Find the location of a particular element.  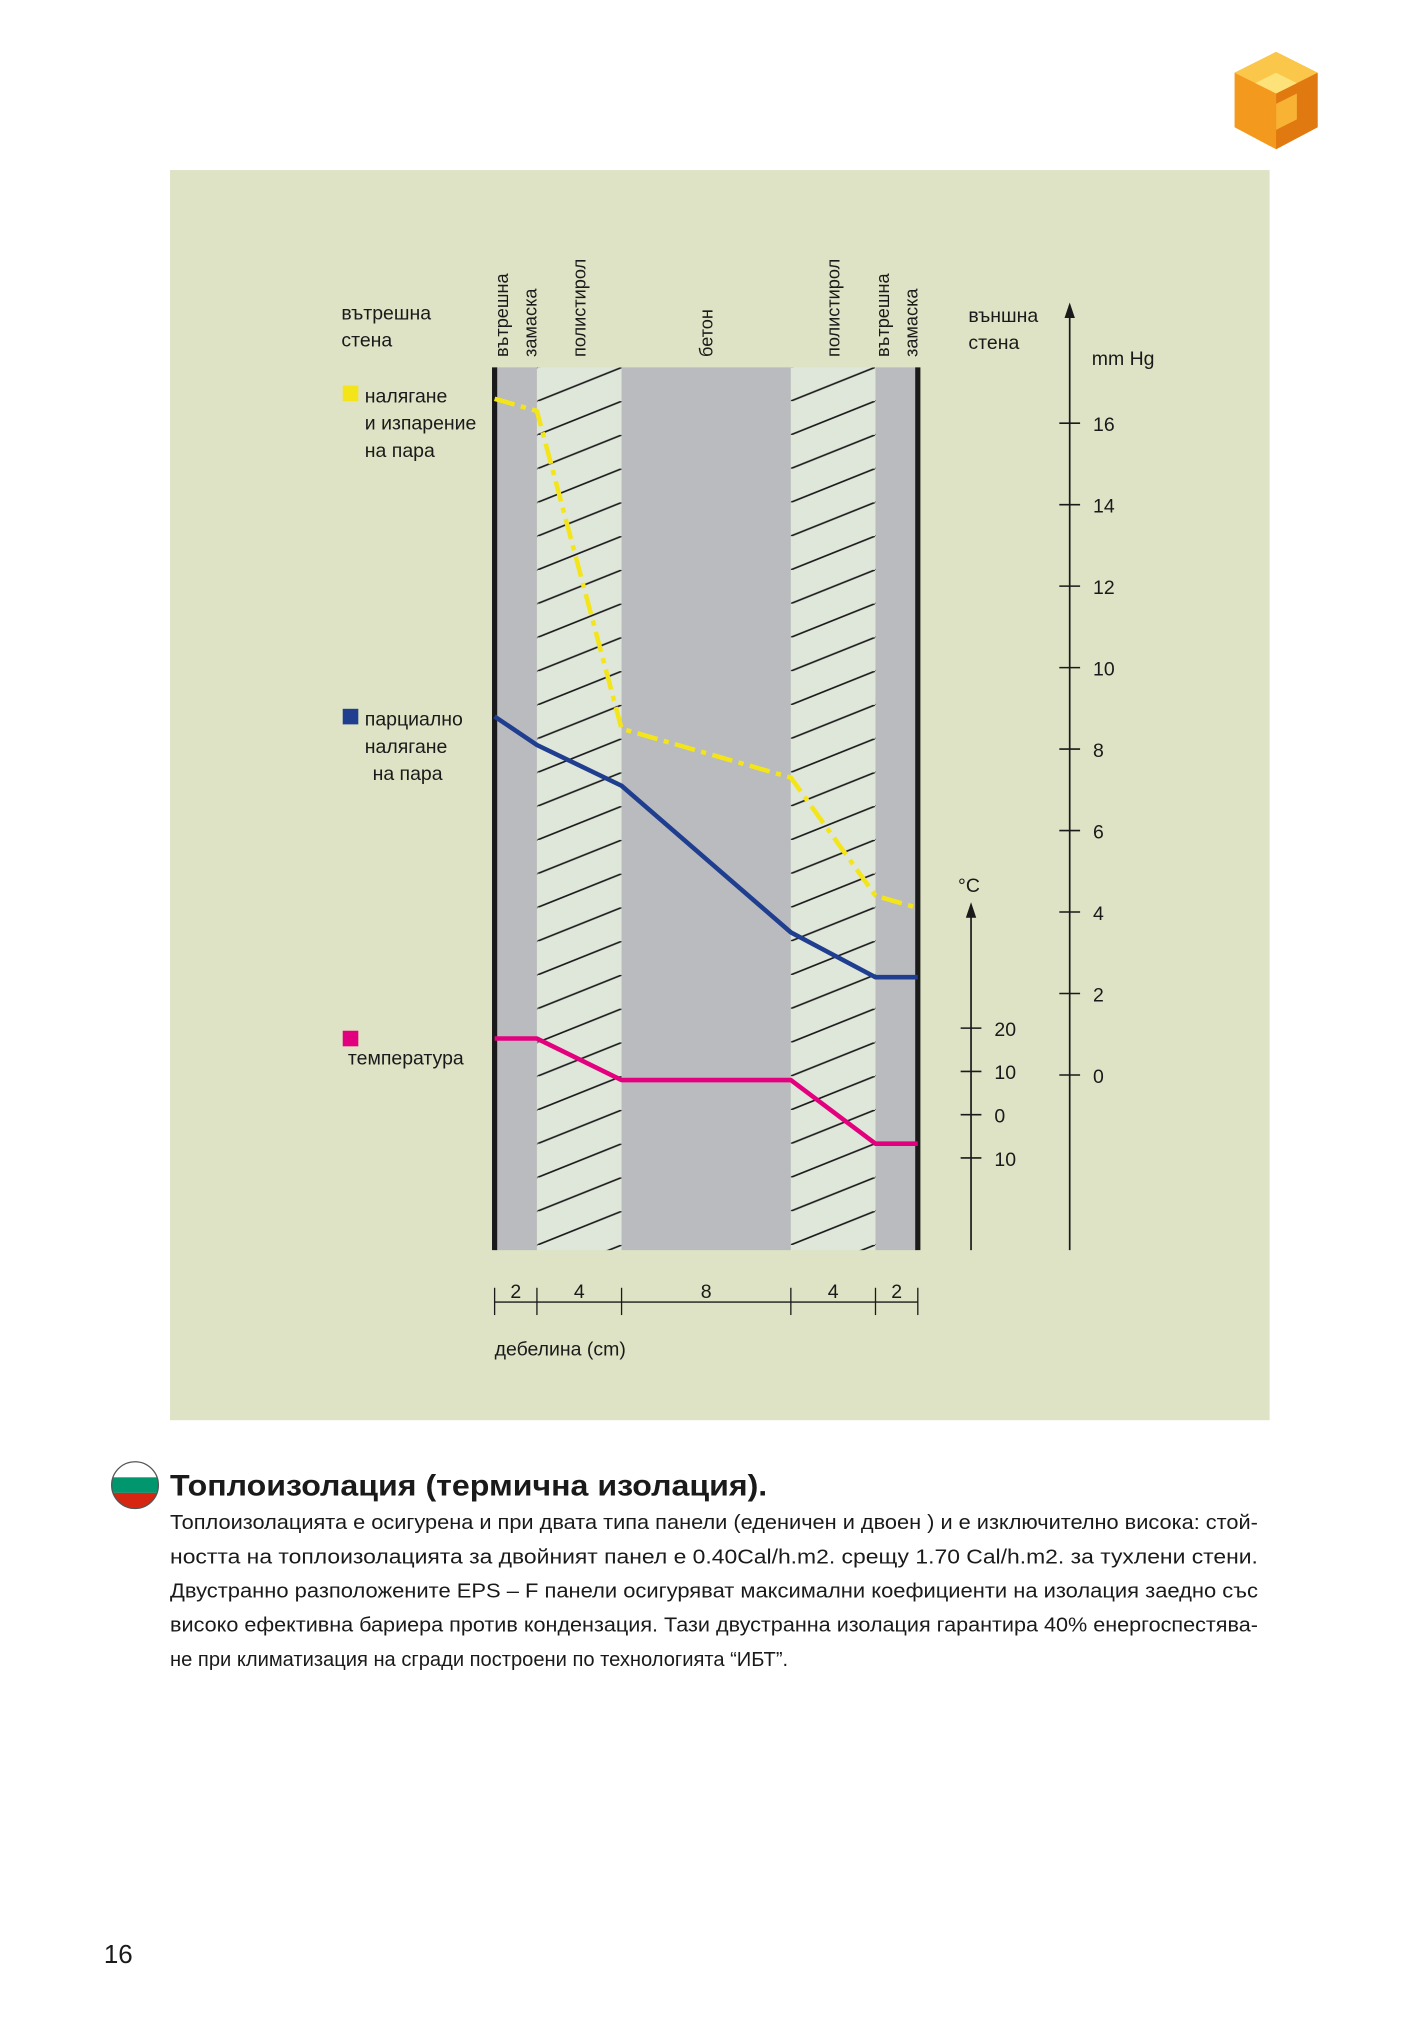

axis-tick-label: 6 is located at coordinates (1098, 832).